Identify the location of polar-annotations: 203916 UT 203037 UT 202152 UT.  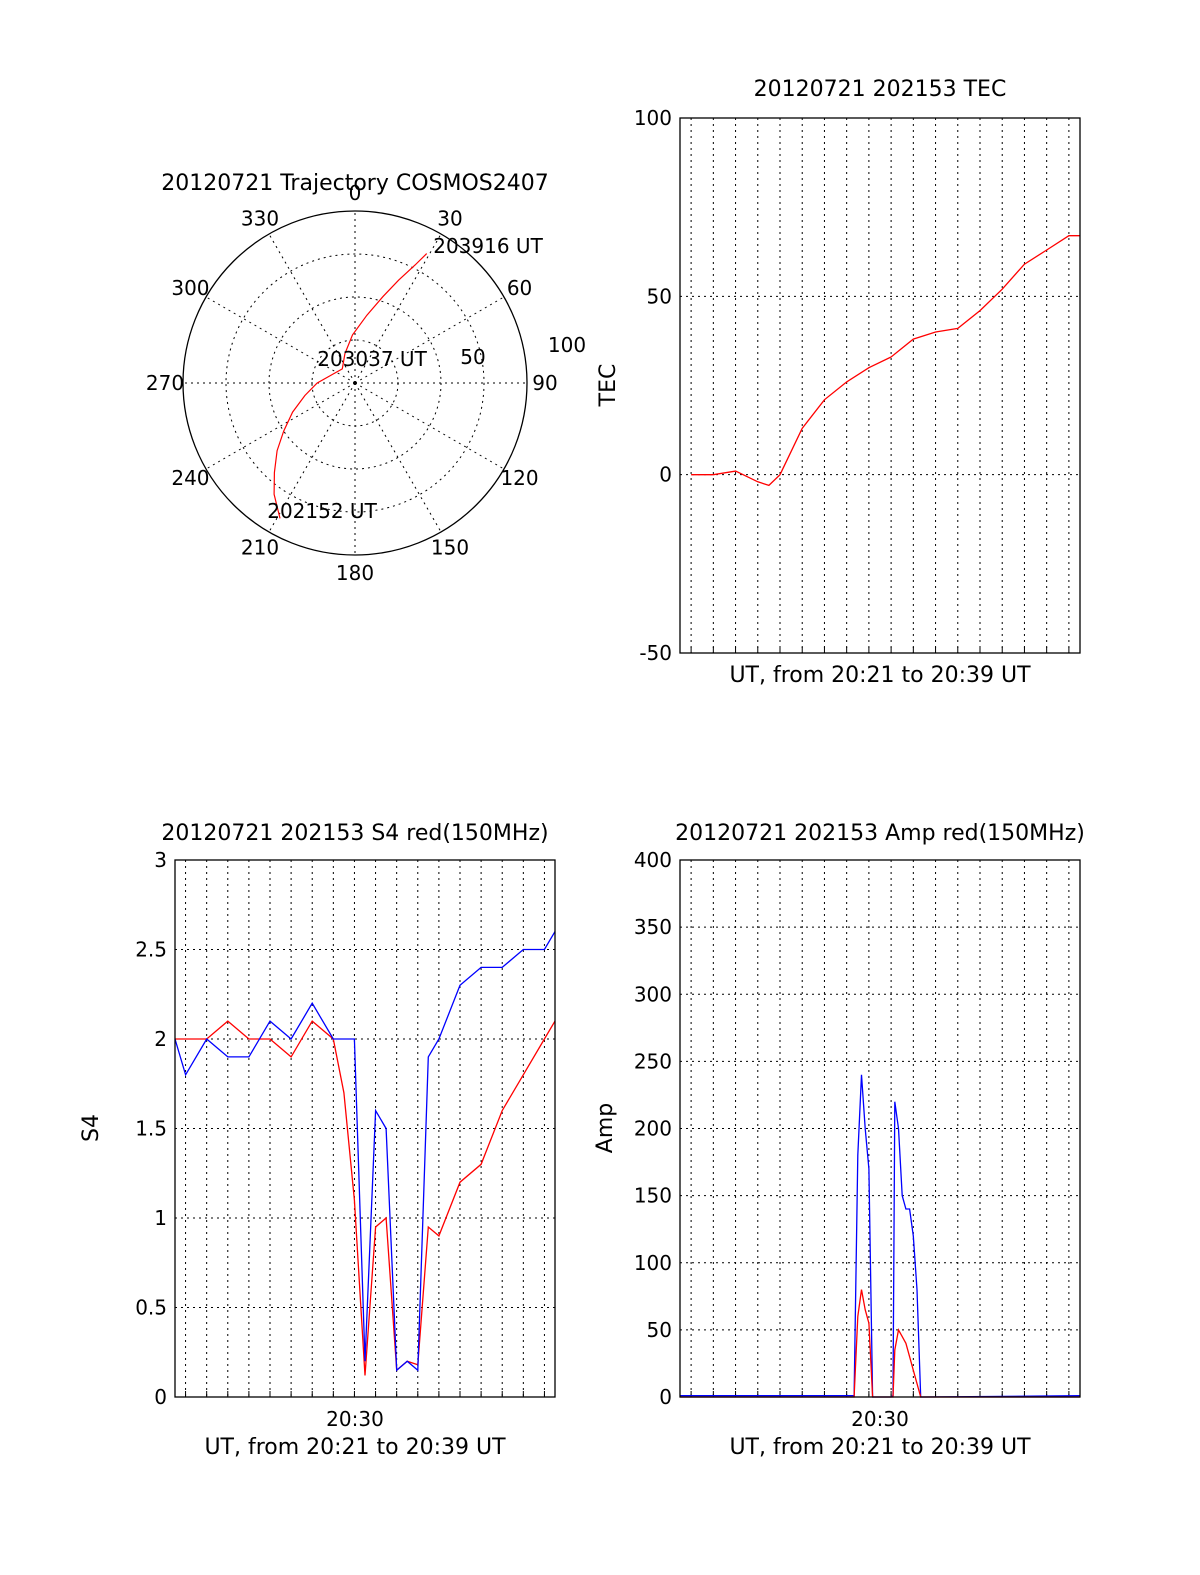
(405, 378).